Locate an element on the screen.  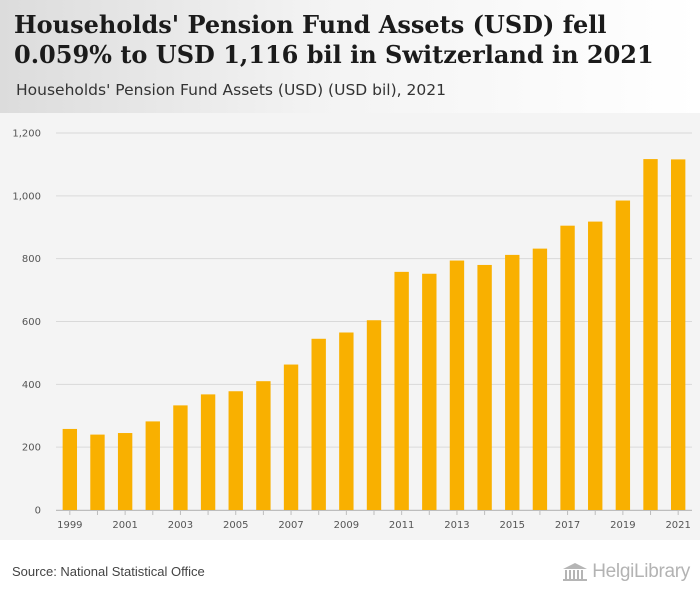
x-tick-label: 2009 is located at coordinates (346, 525).